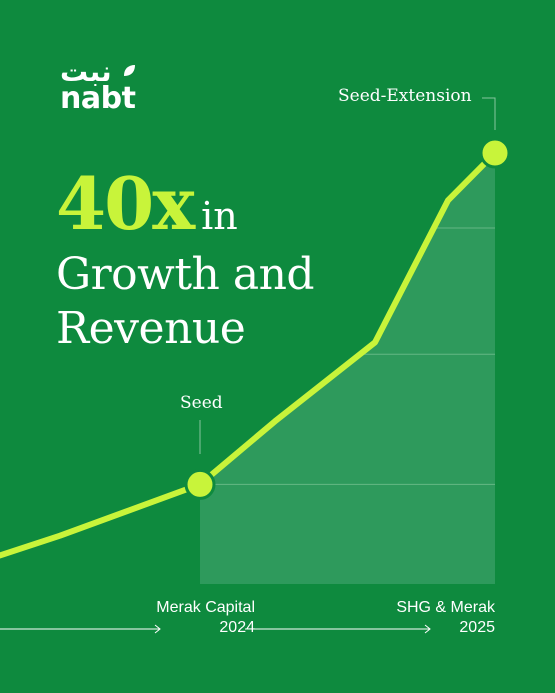  Describe the element at coordinates (477, 627) in the screenshot. I see `milestone-year: 2025` at that location.